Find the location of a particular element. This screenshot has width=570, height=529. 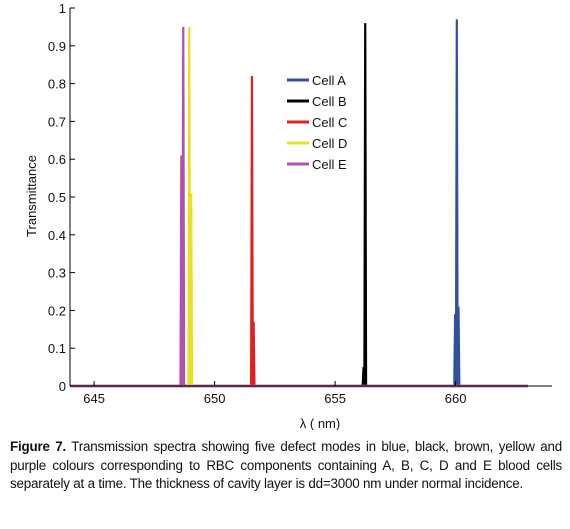

y-tick-label: 0.2 is located at coordinates (57, 310).